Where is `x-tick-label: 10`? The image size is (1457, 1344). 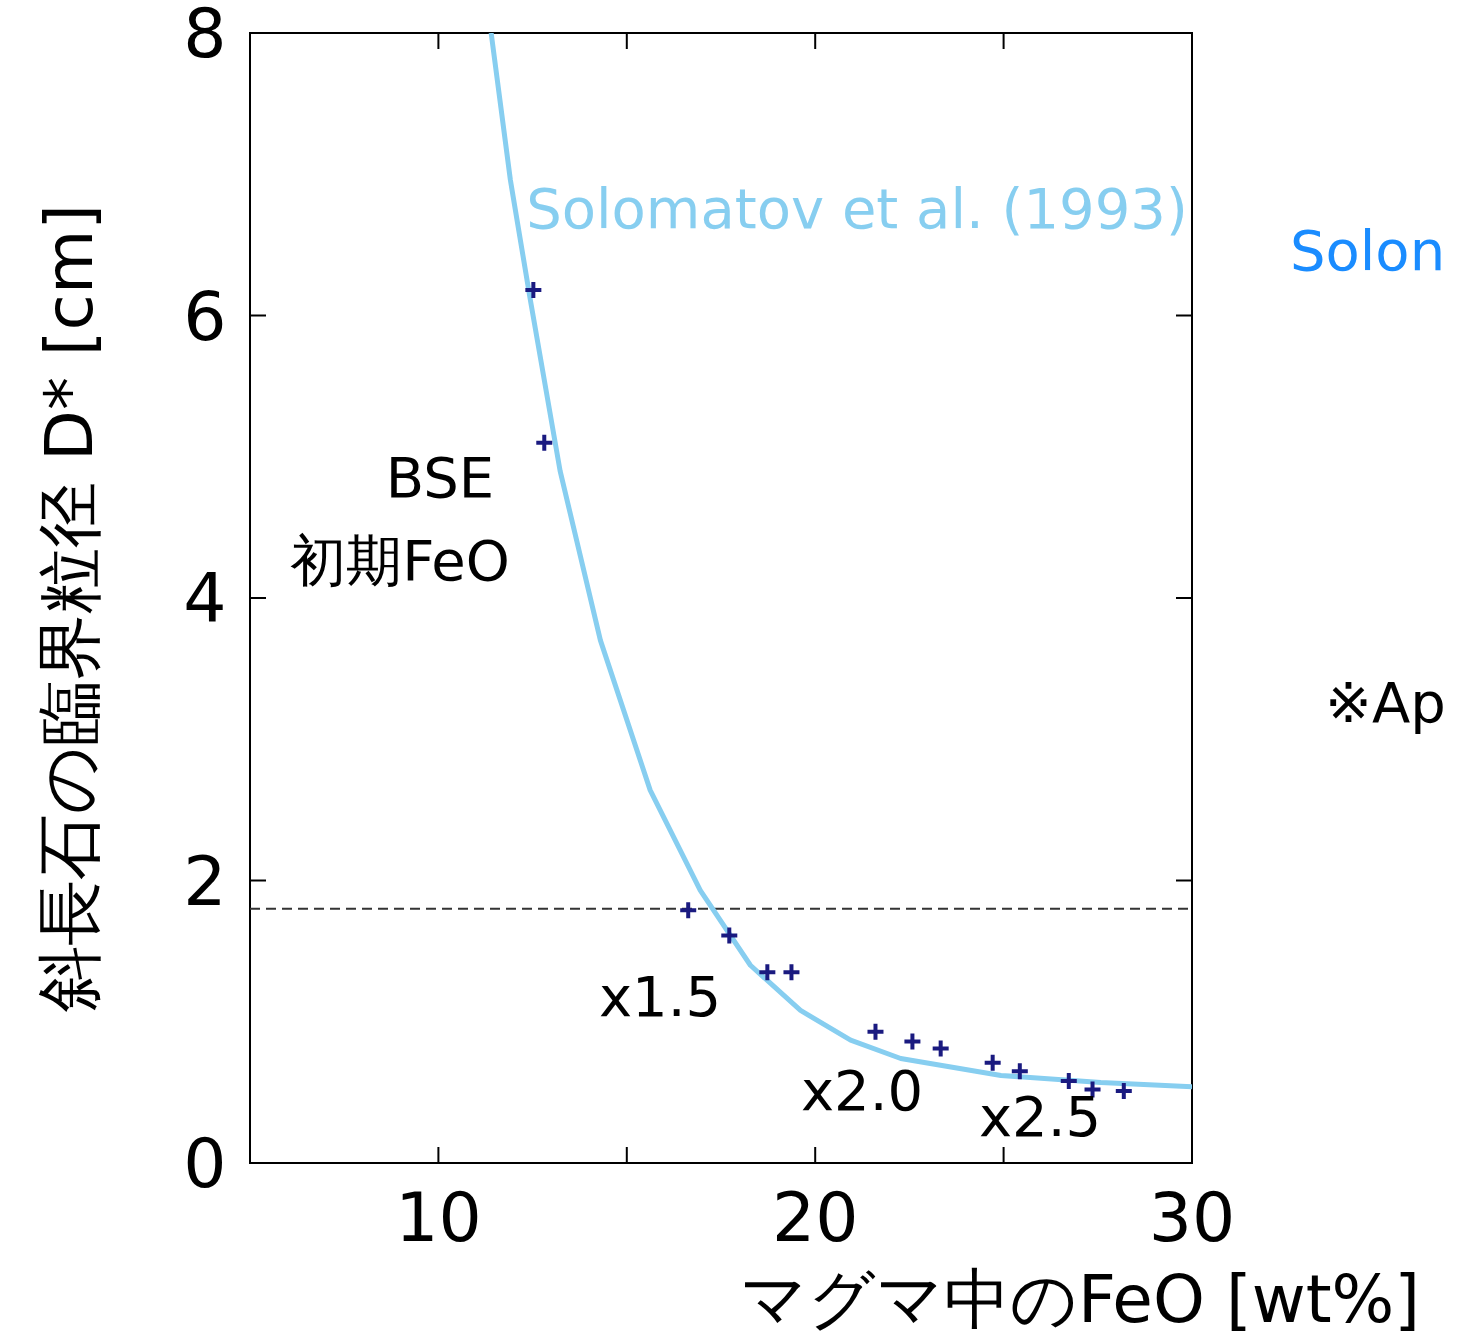 x-tick-label: 10 is located at coordinates (438, 1217).